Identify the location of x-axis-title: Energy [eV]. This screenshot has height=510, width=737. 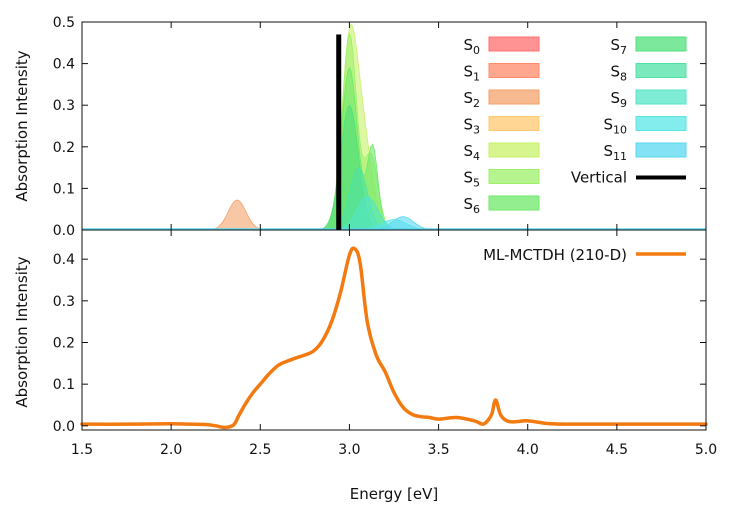
(394, 494).